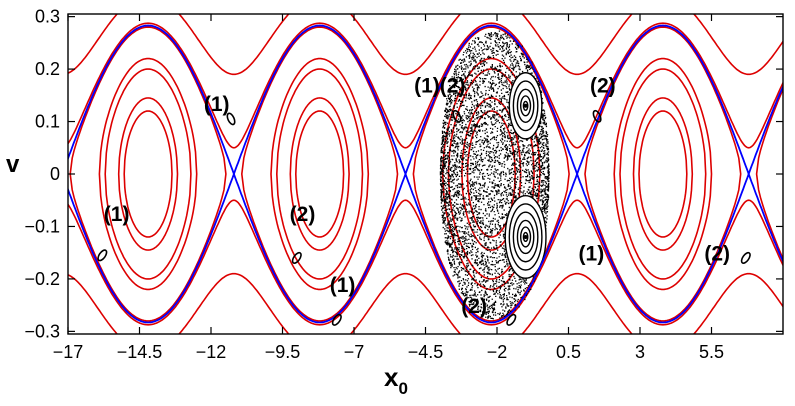 Image resolution: width=795 pixels, height=406 pixels. What do you see at coordinates (68, 352) in the screenshot?
I see `x-tick-label: −17` at bounding box center [68, 352].